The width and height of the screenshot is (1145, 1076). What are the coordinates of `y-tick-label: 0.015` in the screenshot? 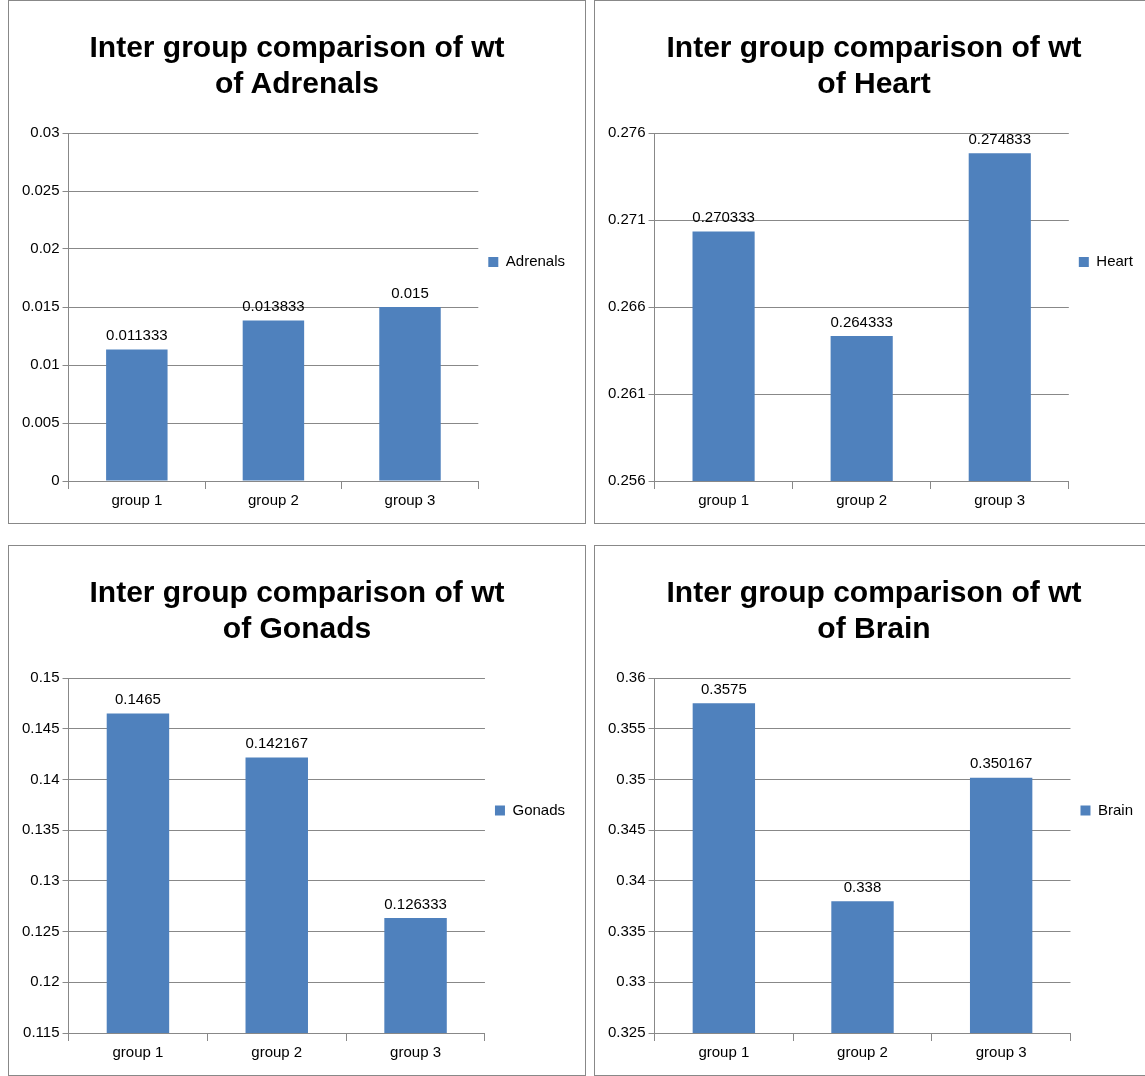 It's located at (40, 306).